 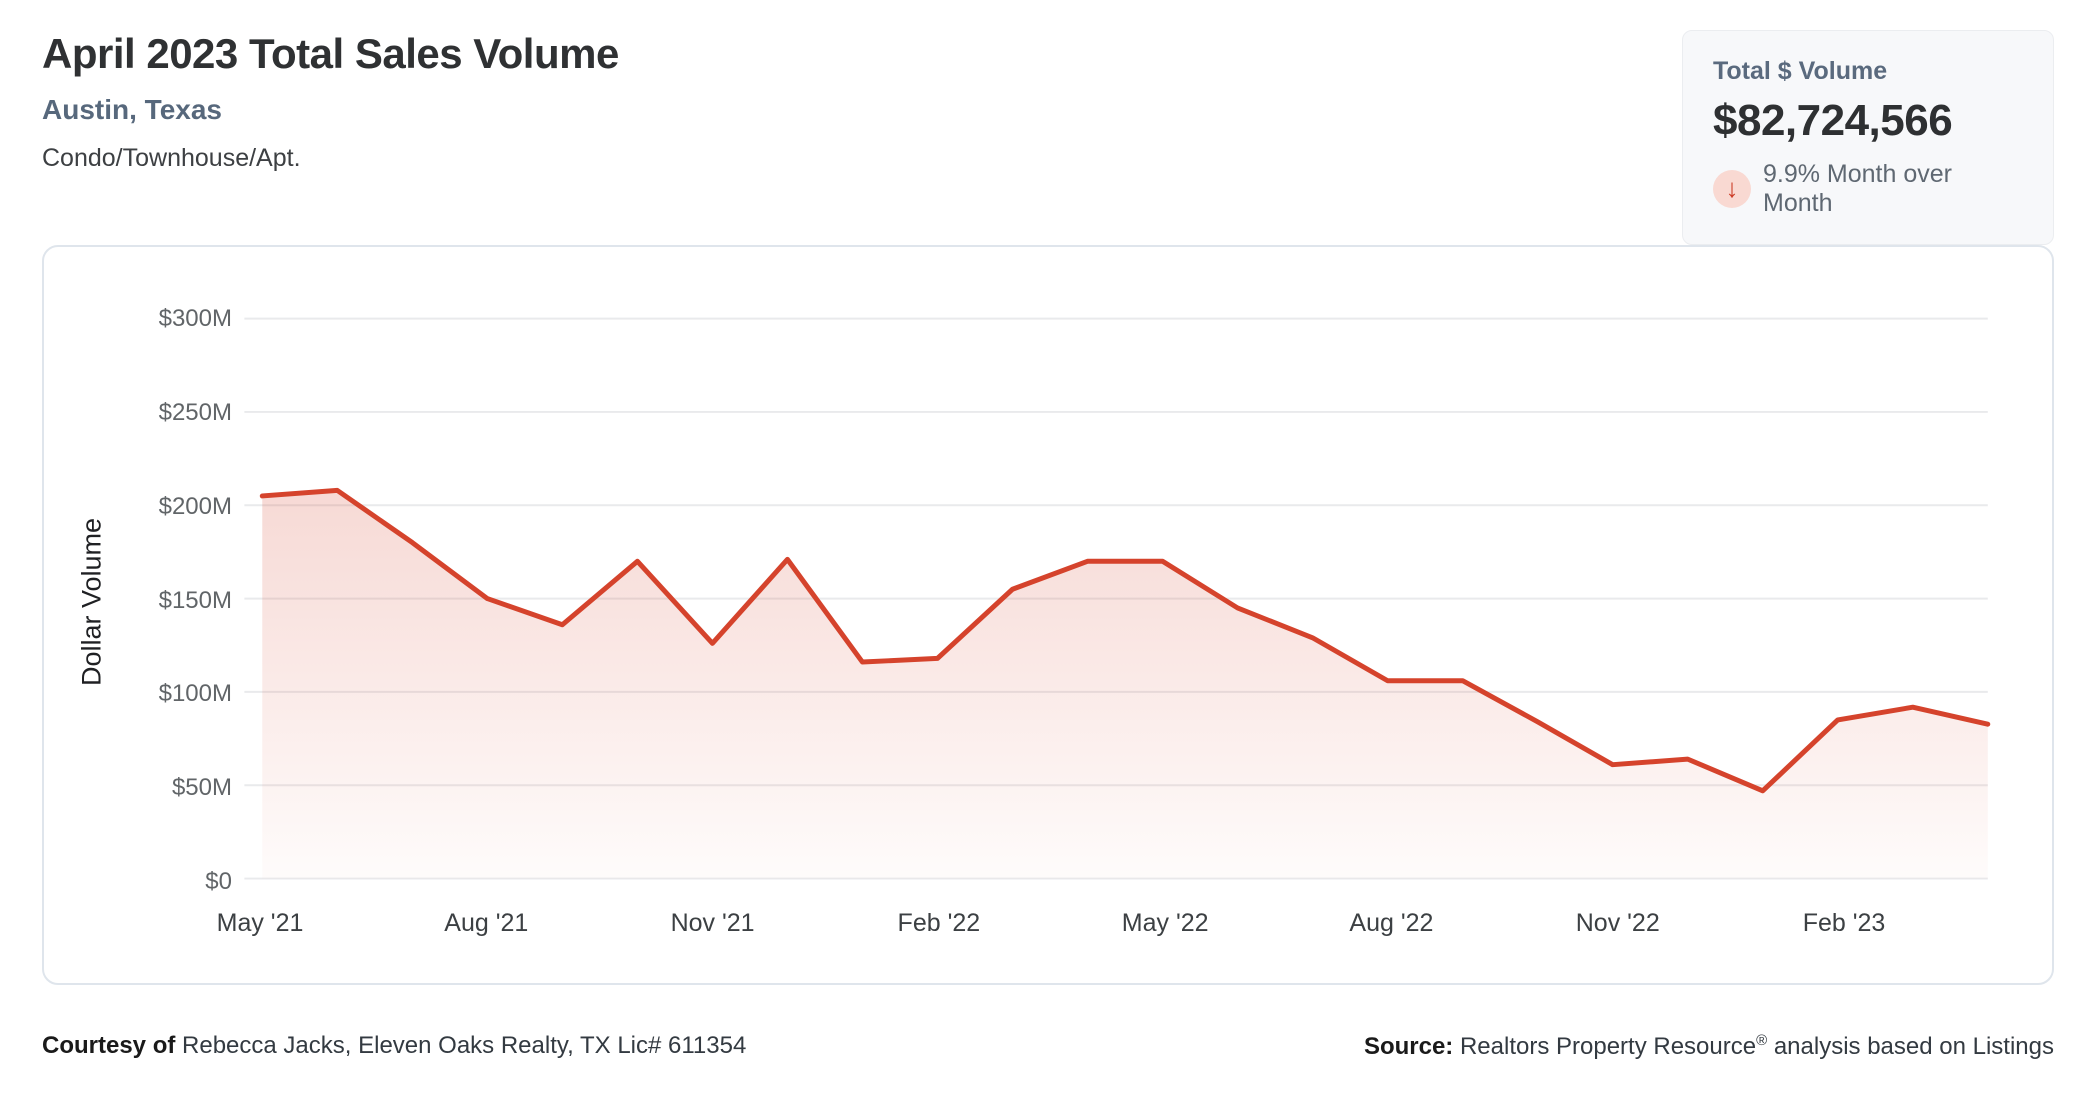 What do you see at coordinates (260, 923) in the screenshot?
I see `x-tick-label: May '21` at bounding box center [260, 923].